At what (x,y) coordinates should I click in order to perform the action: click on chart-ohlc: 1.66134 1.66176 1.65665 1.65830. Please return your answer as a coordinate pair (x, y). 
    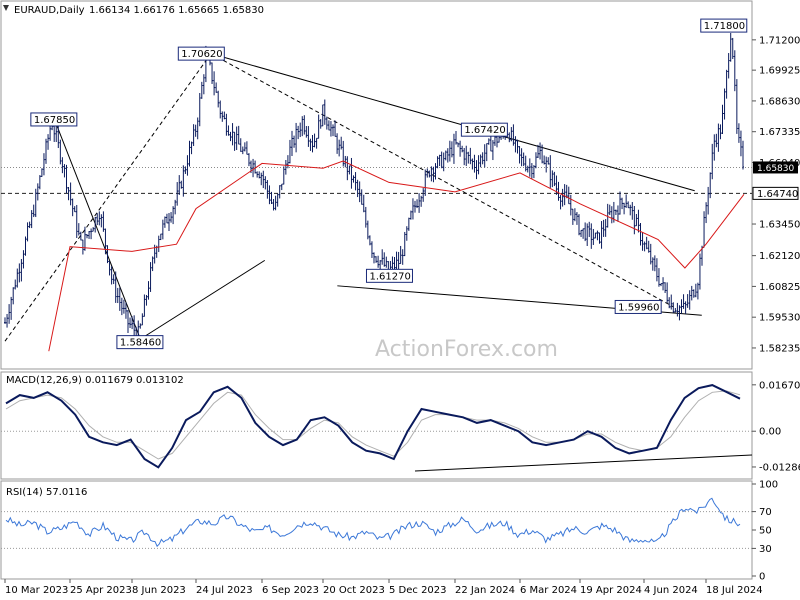
    Looking at the image, I should click on (176, 10).